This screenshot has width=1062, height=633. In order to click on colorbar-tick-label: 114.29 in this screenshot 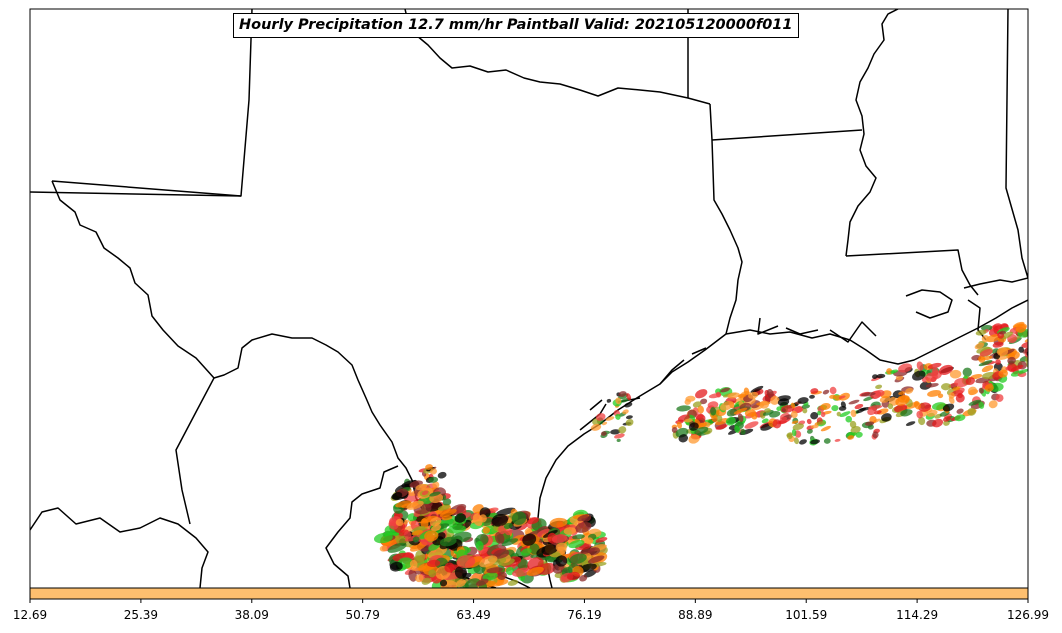, I will do `click(917, 615)`.